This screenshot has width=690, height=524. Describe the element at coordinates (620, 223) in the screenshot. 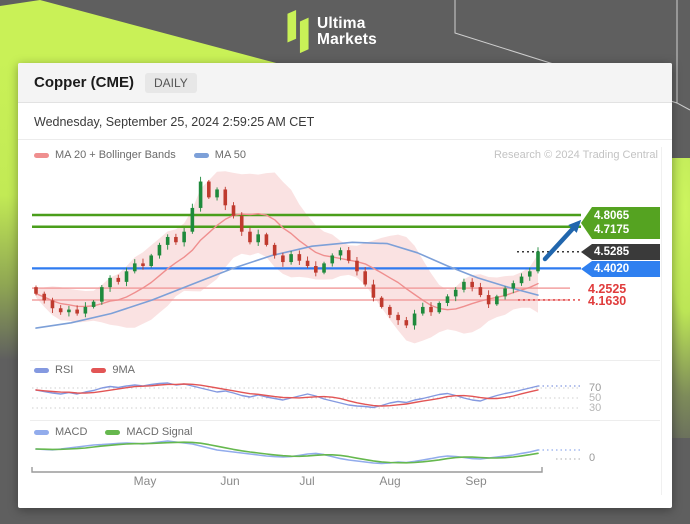

I see `resistance-price-tag: 4.8065 4.7175` at that location.